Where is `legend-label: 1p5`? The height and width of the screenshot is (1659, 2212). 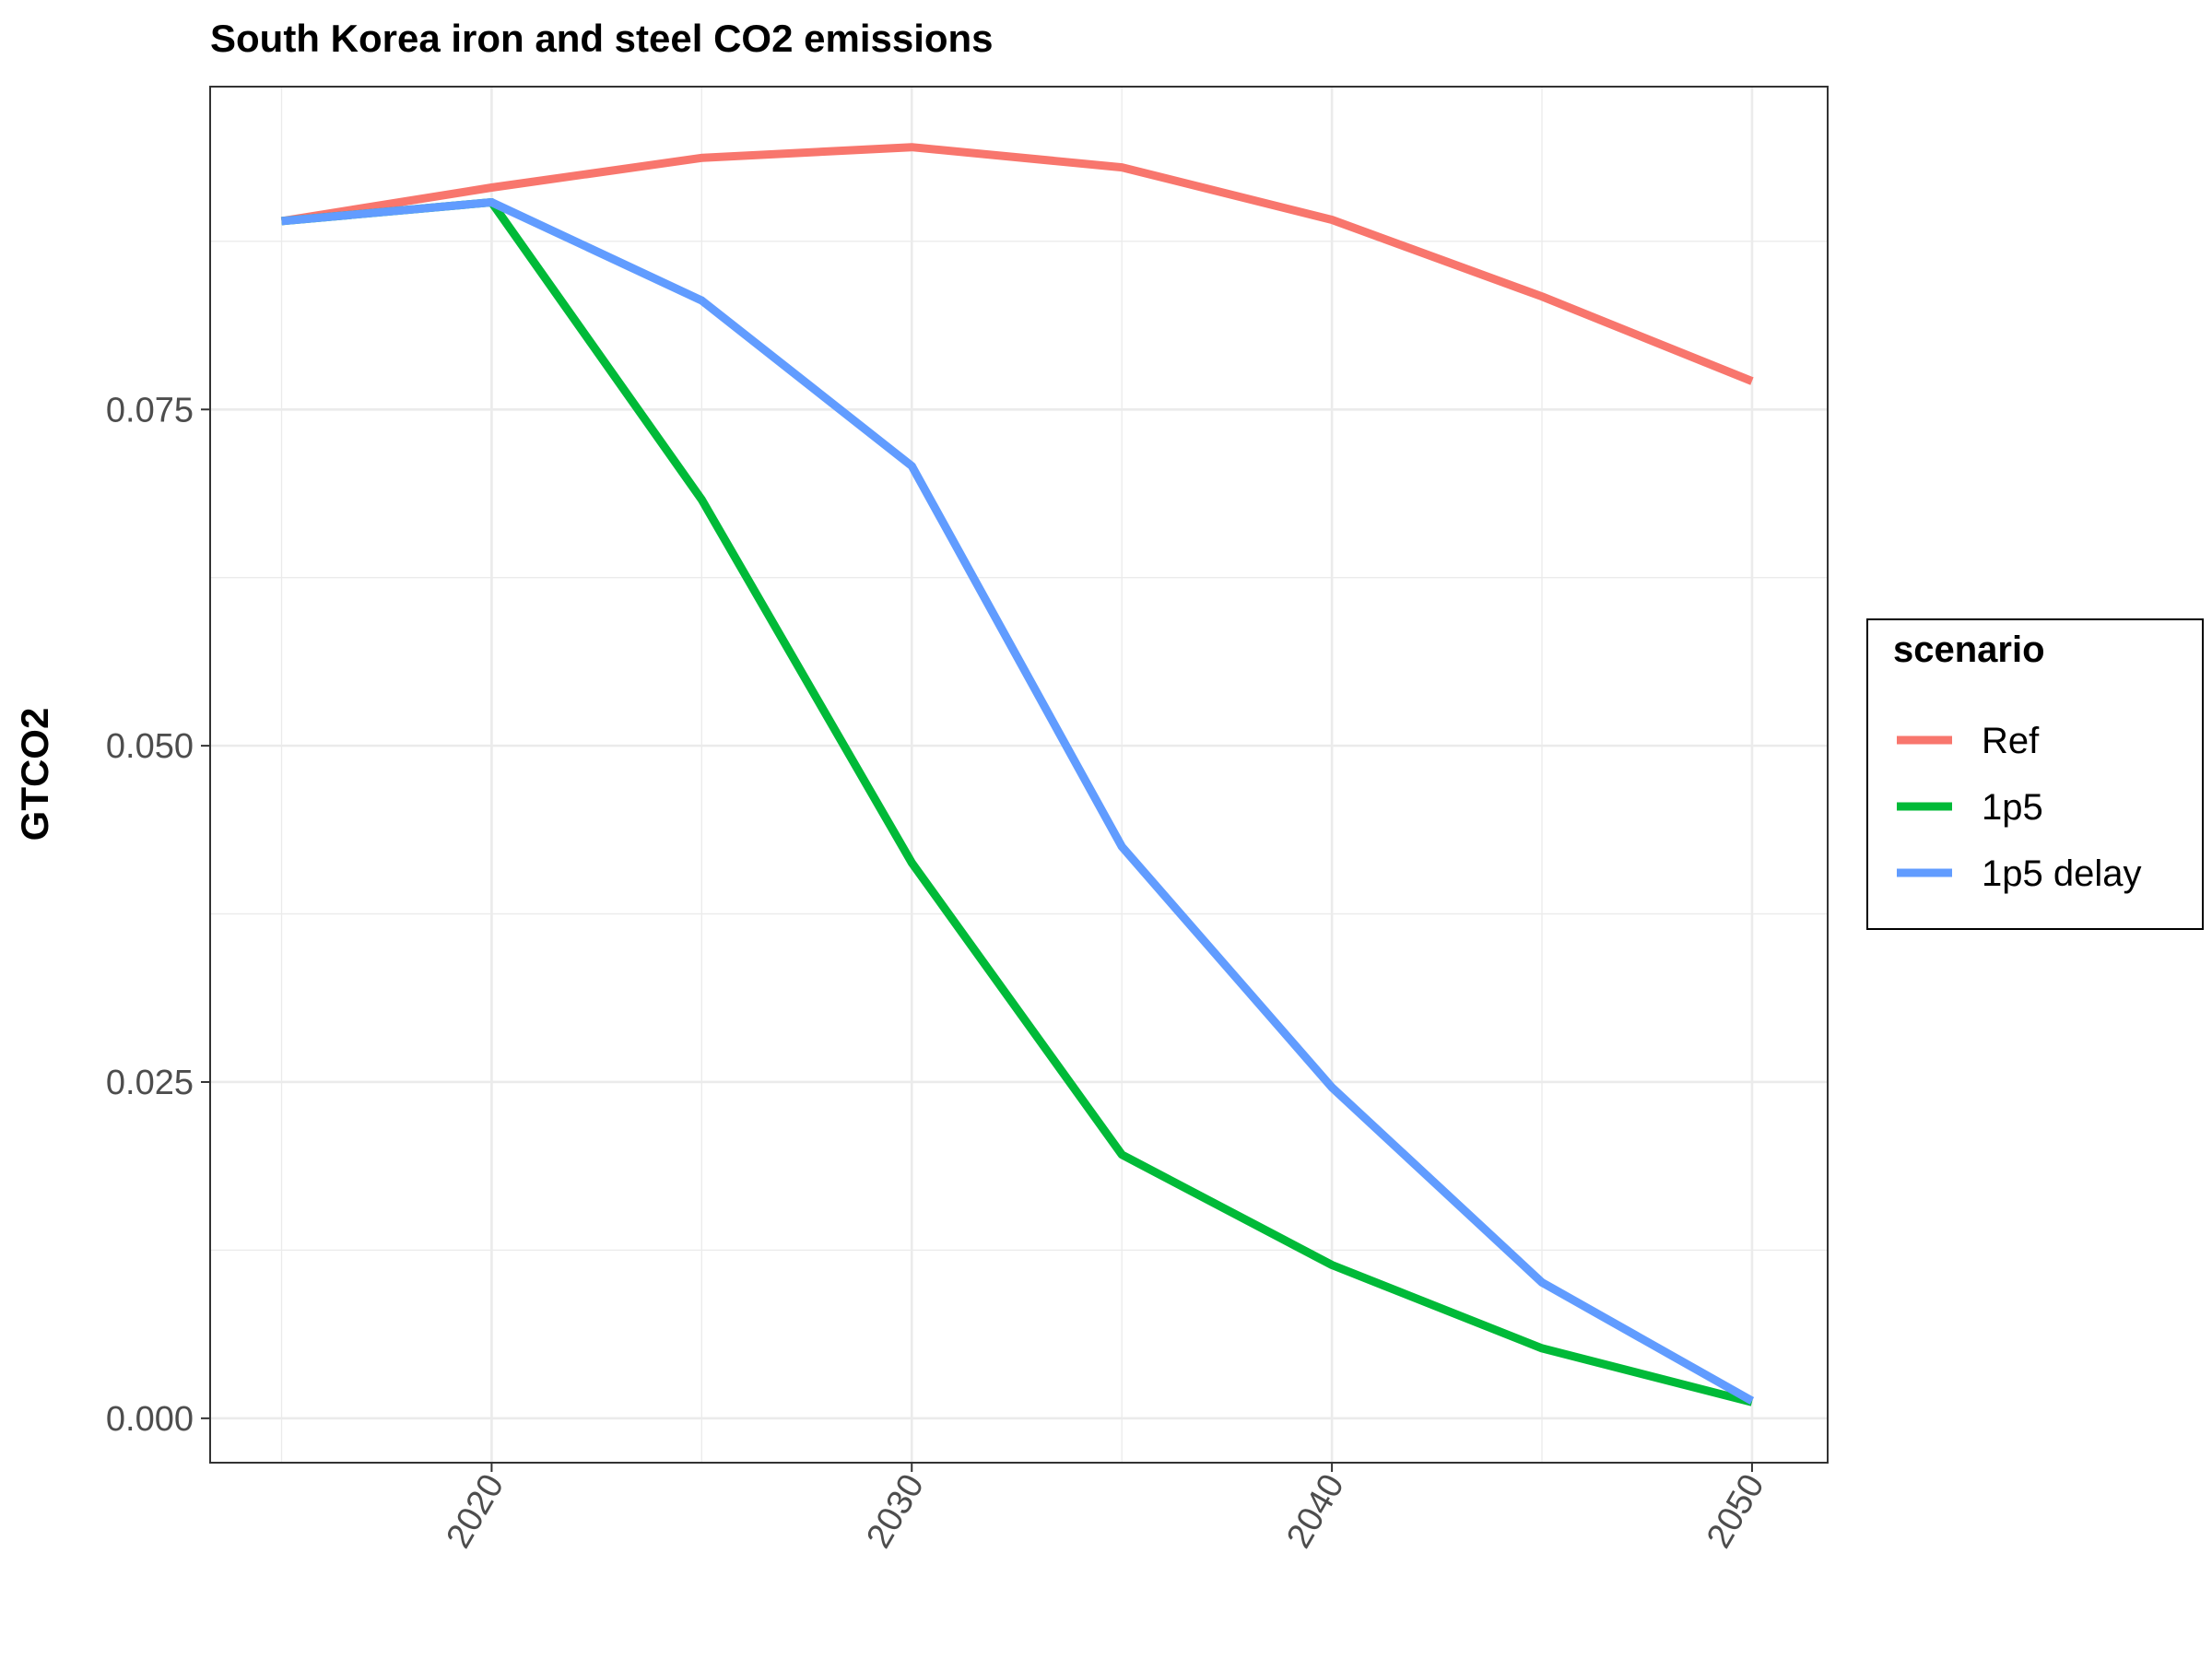
legend-label: 1p5 is located at coordinates (2012, 807).